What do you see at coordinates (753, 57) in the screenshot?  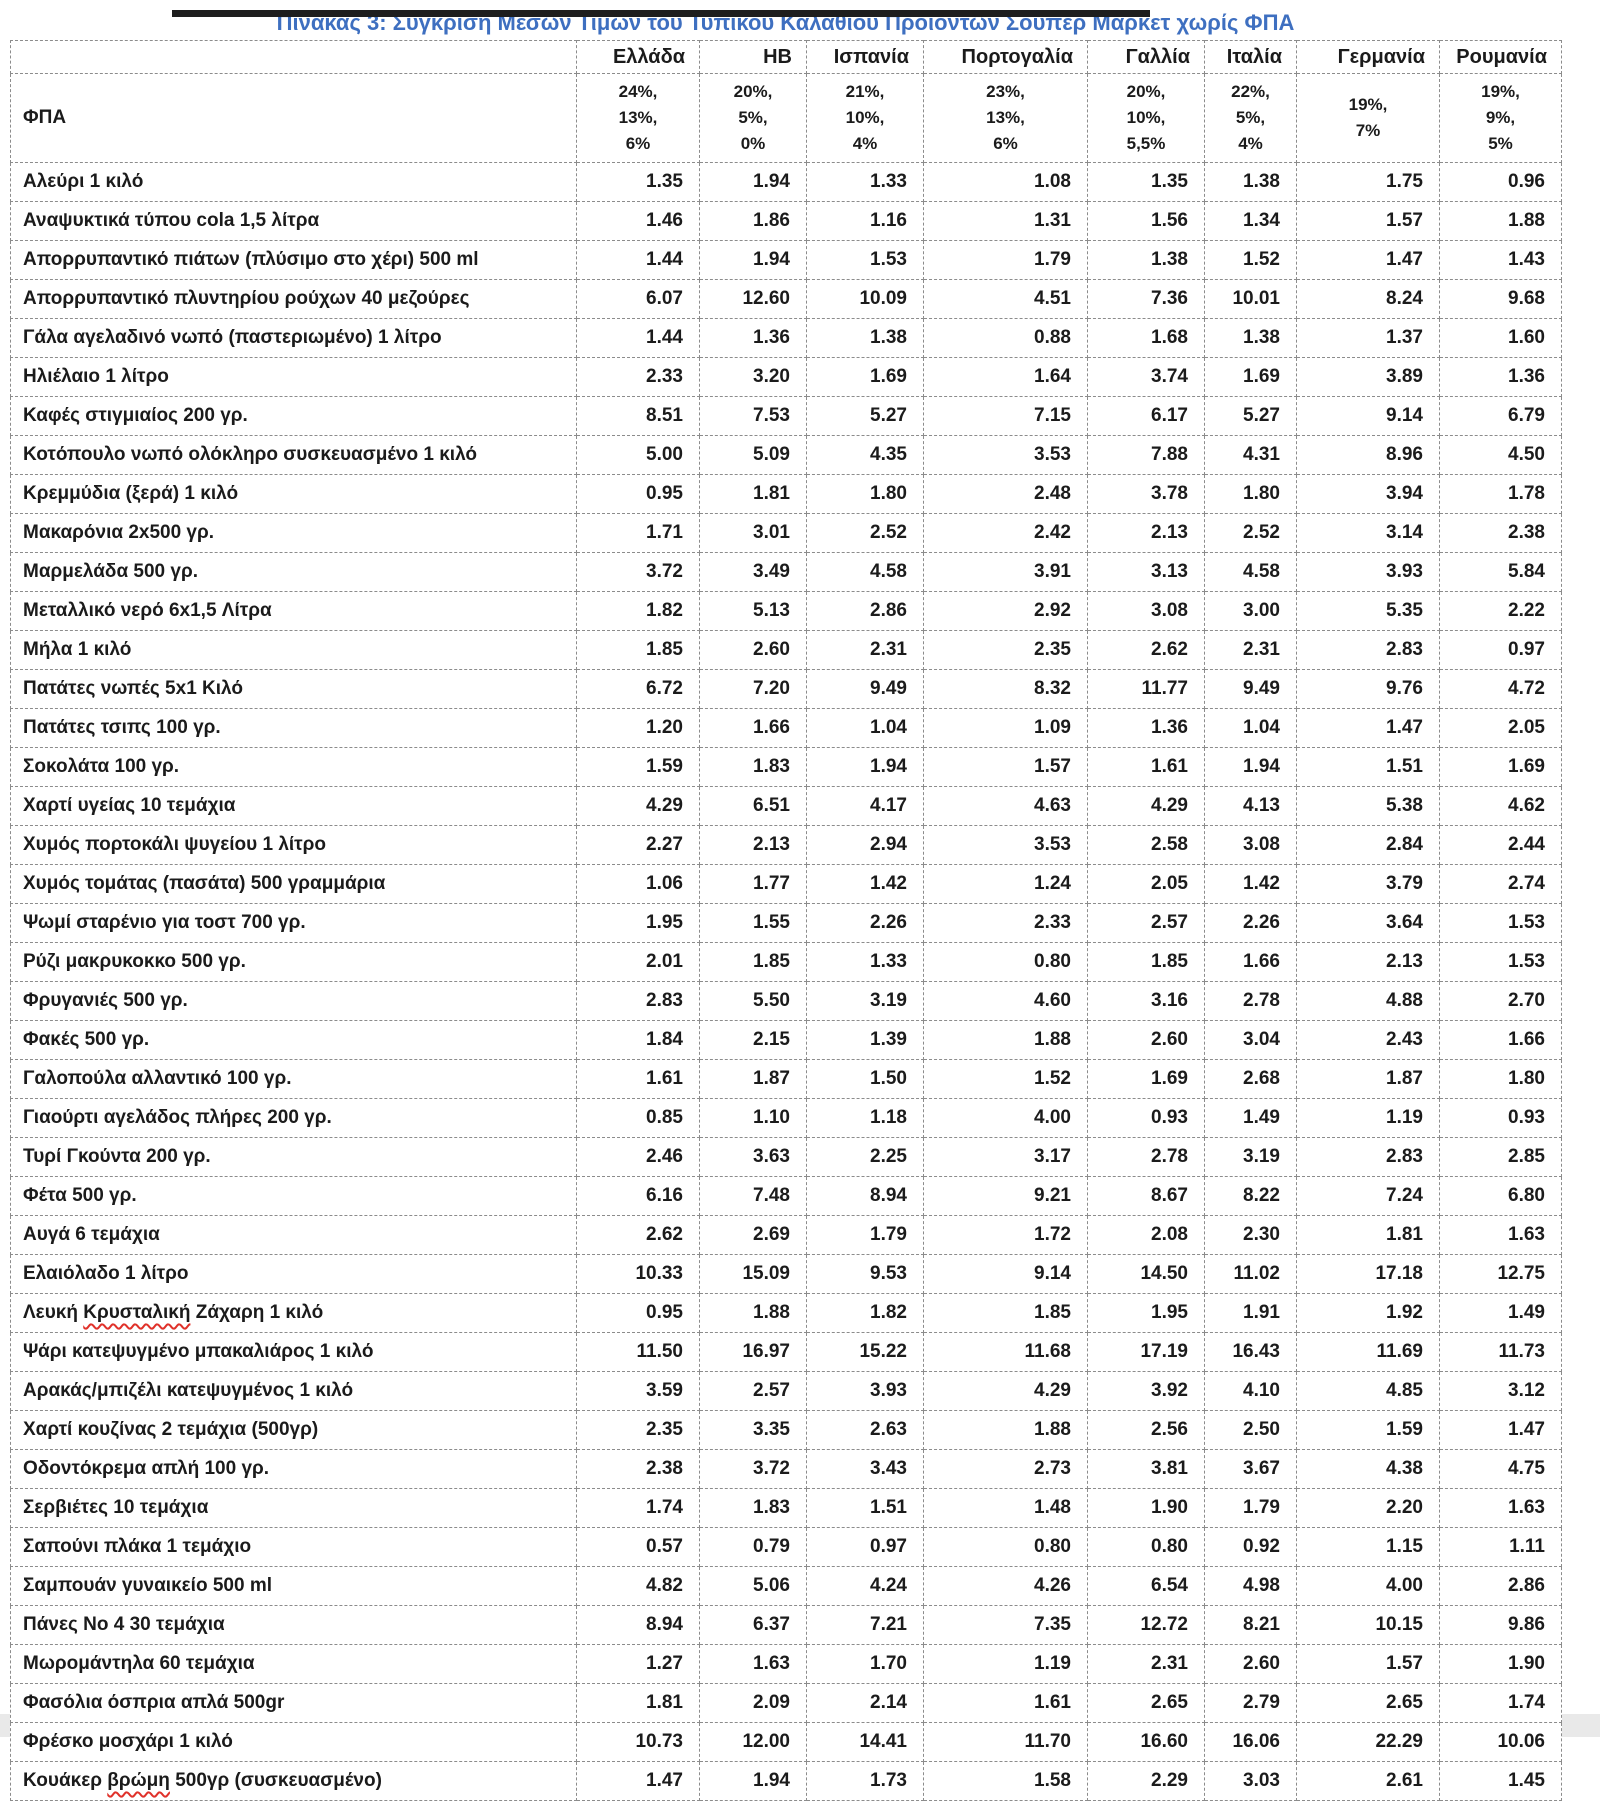 I see `column-header: ΗΒ` at bounding box center [753, 57].